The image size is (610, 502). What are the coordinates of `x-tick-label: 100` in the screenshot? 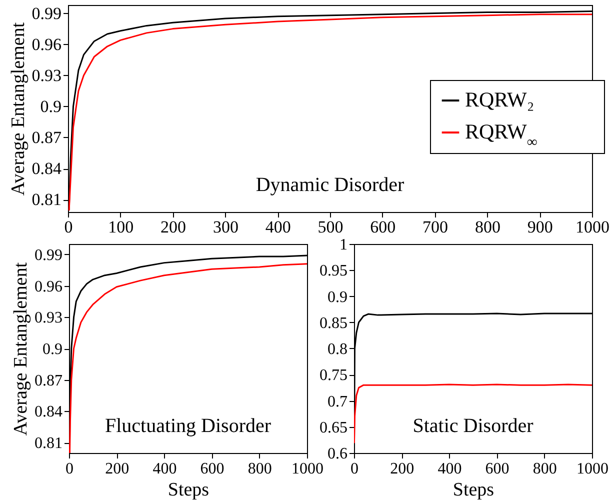 It's located at (121, 227).